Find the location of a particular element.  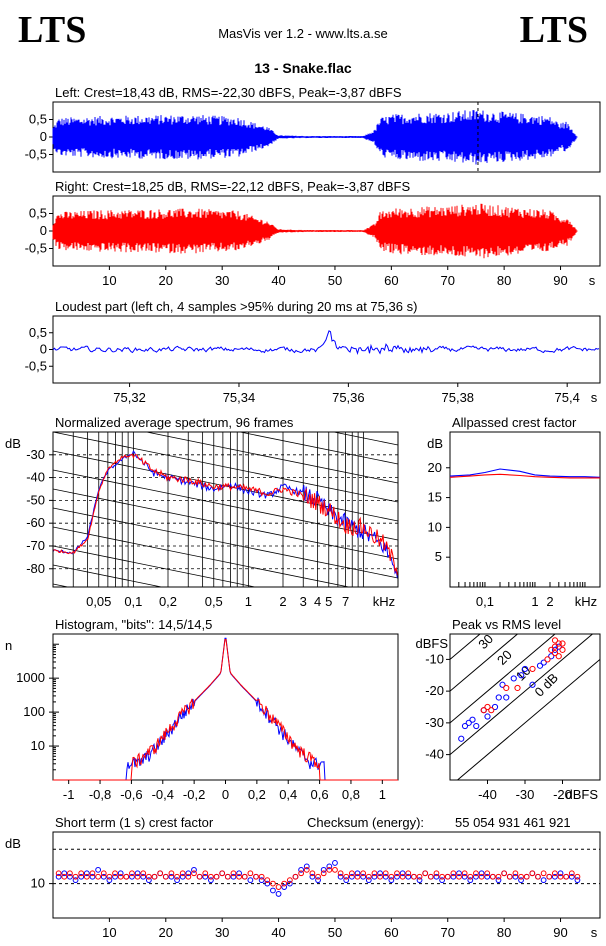

loudest-part-xtick-label: 75,34 is located at coordinates (239, 397).